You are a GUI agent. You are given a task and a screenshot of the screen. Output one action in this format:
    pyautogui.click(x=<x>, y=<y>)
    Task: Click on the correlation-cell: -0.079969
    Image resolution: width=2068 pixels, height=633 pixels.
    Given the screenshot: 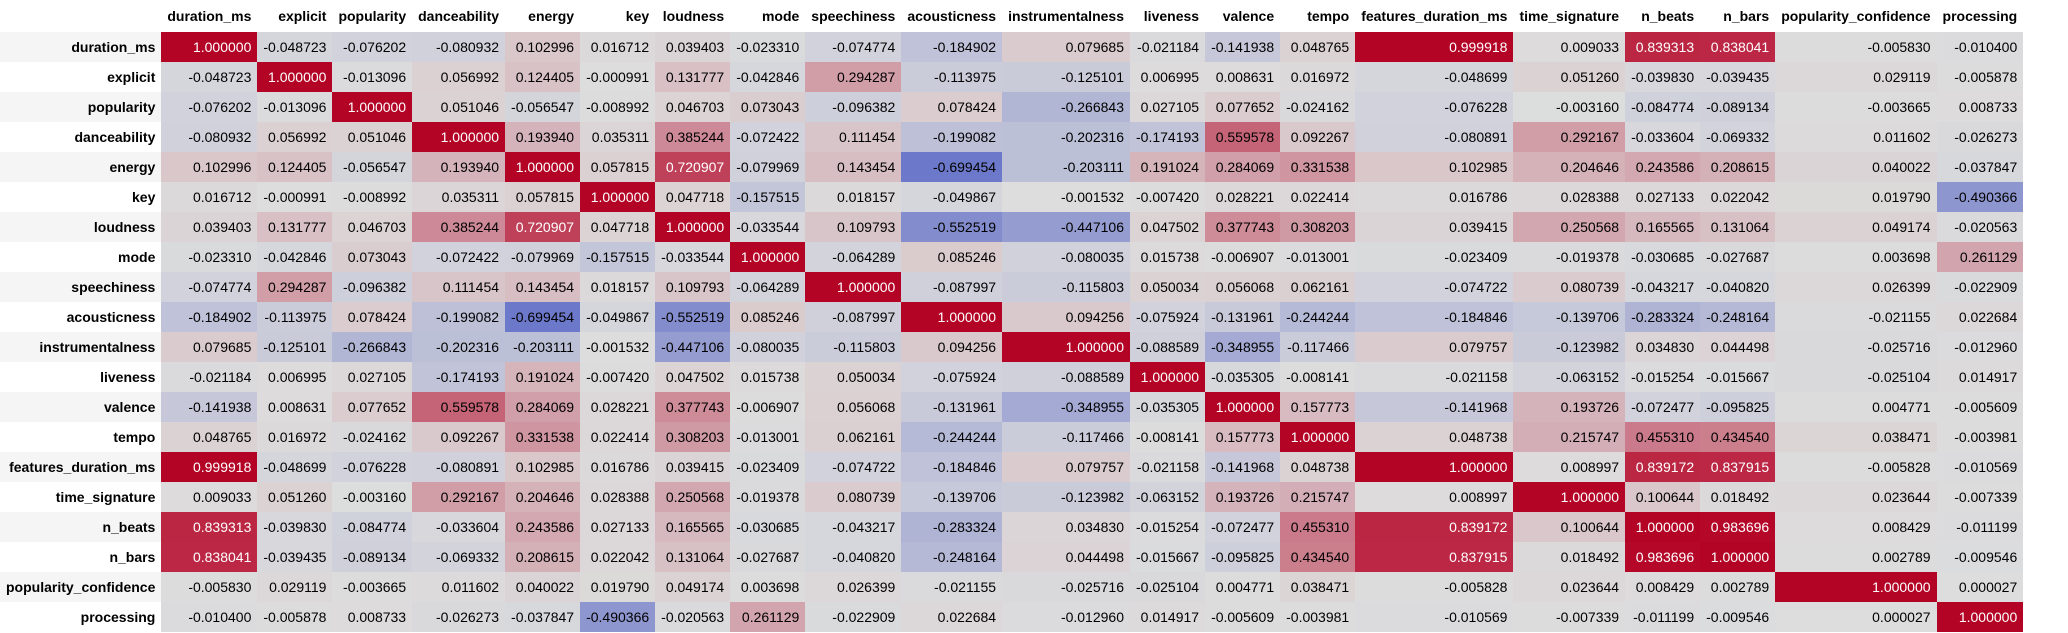 What is the action you would take?
    pyautogui.click(x=768, y=167)
    